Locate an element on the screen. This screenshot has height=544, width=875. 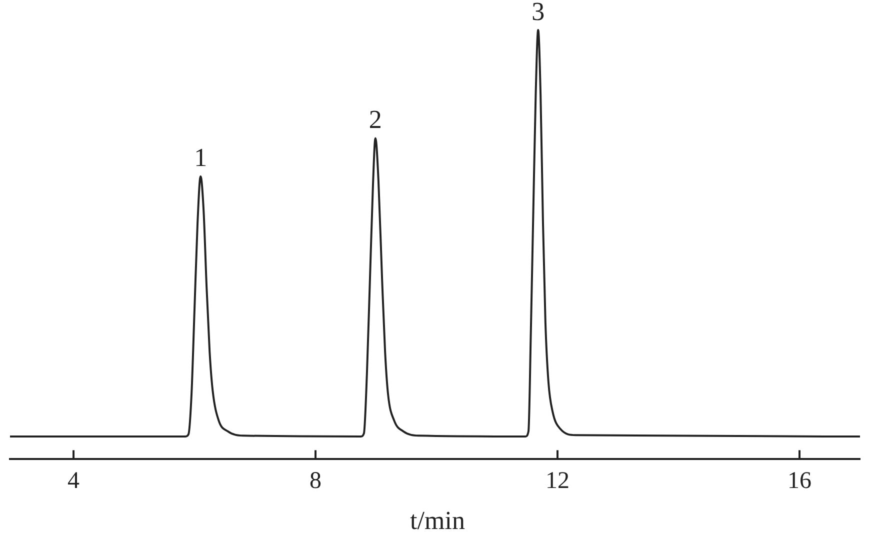
x-tick-label: 12 is located at coordinates (558, 481).